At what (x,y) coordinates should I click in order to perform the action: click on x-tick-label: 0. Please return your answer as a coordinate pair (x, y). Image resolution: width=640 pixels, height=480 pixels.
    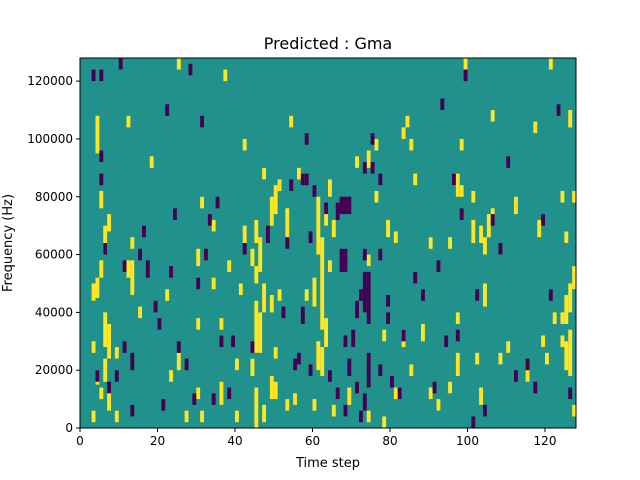
    Looking at the image, I should click on (80, 441).